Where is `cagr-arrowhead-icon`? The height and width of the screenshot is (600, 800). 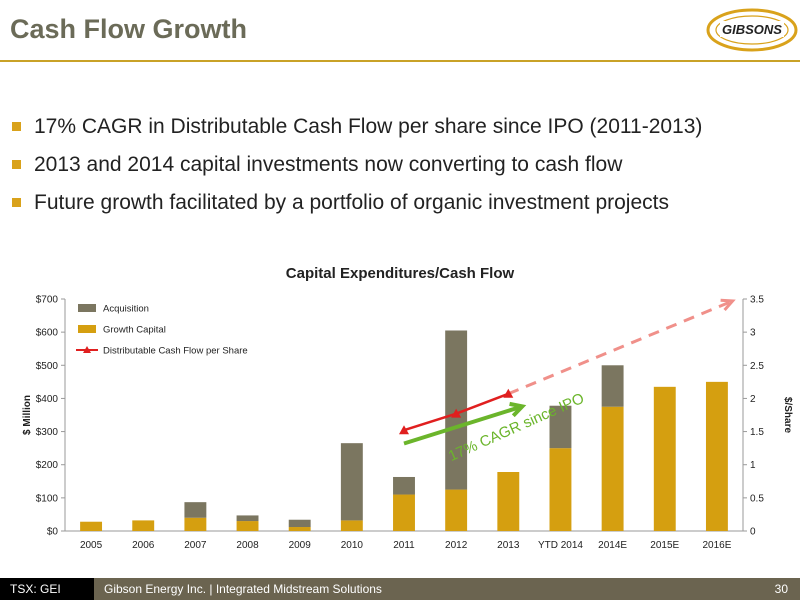 cagr-arrowhead-icon is located at coordinates (518, 409).